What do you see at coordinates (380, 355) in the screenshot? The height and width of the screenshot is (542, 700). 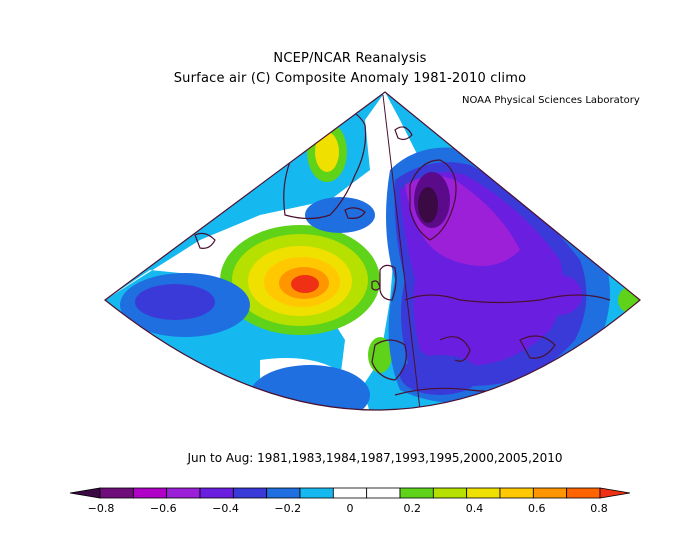 I see `iberia-warm-green` at bounding box center [380, 355].